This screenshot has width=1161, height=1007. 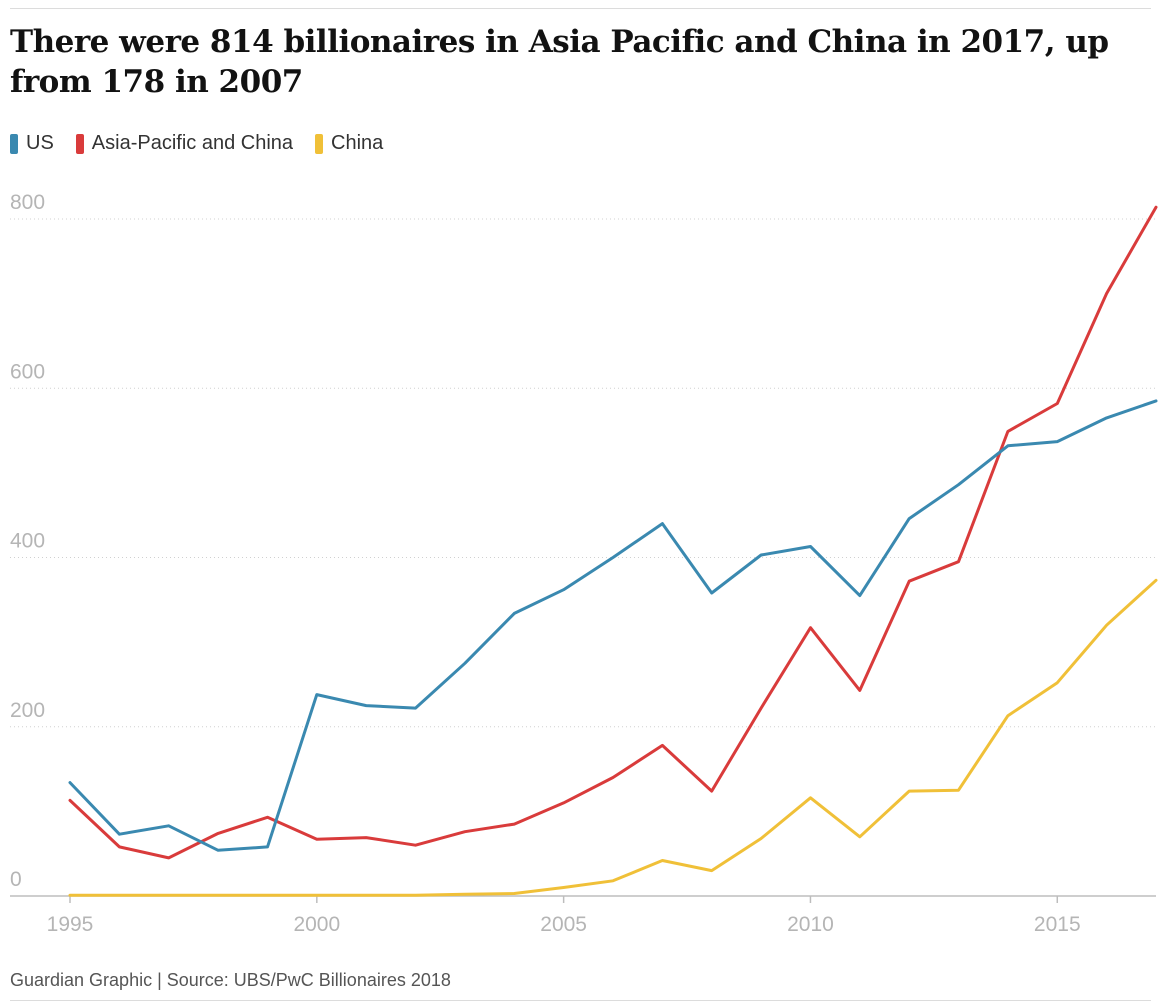 I want to click on y-tick-label-0: 0, so click(x=16, y=879).